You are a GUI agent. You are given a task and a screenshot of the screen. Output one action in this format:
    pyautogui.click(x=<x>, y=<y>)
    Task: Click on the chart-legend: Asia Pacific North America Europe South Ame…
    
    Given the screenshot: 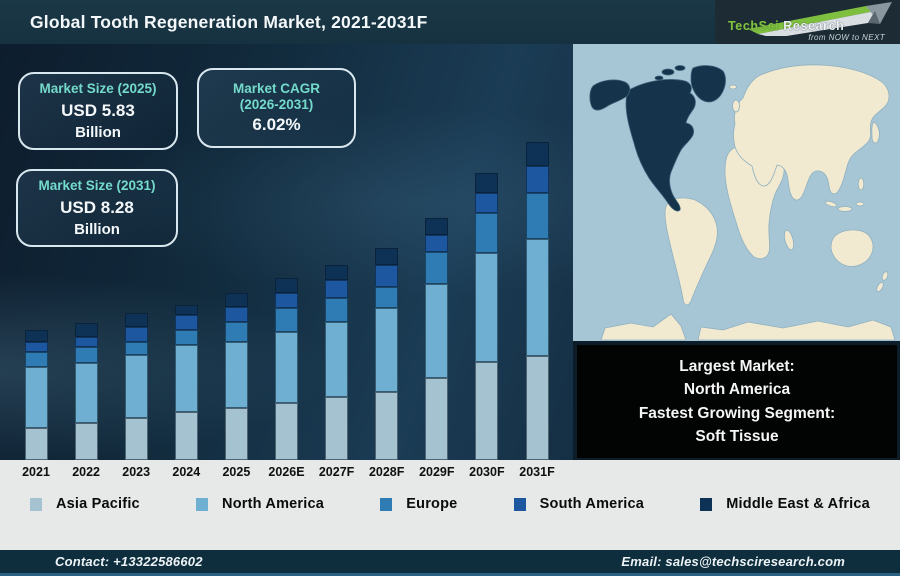 What is the action you would take?
    pyautogui.click(x=450, y=504)
    